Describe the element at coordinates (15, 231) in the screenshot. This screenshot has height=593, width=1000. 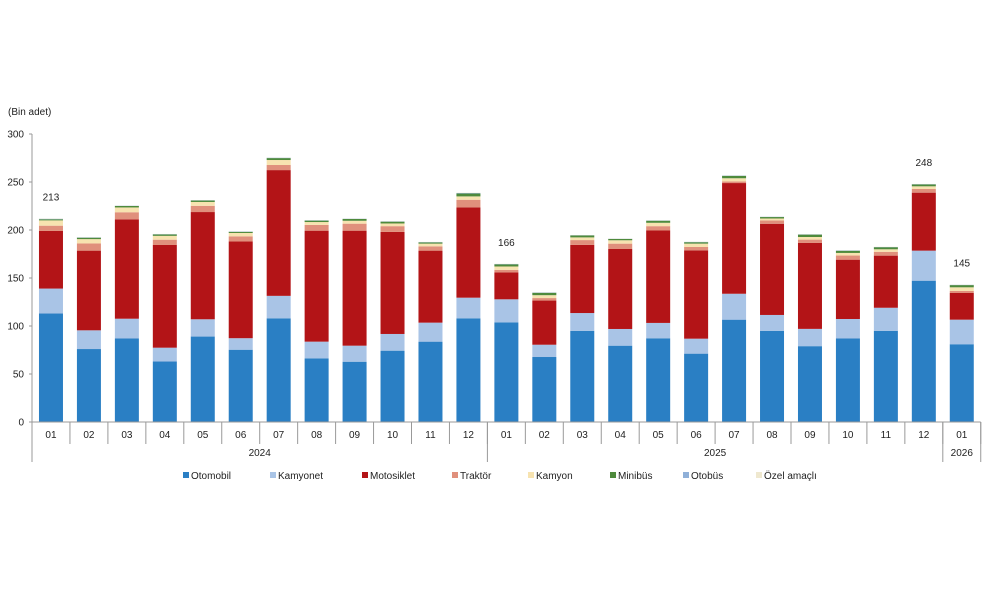
I see `y-tick-label: 200` at that location.